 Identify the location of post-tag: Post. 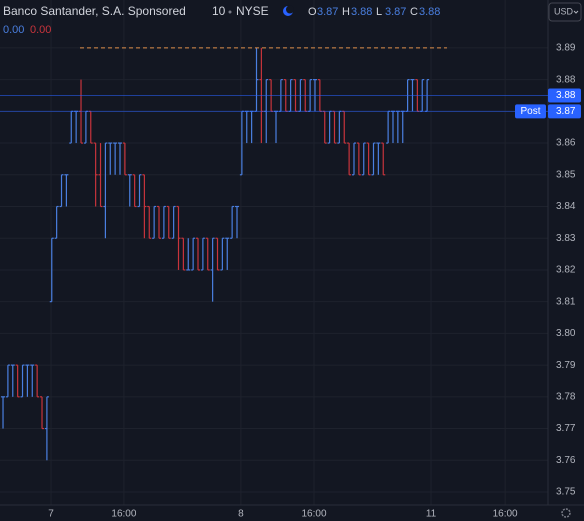
(530, 111).